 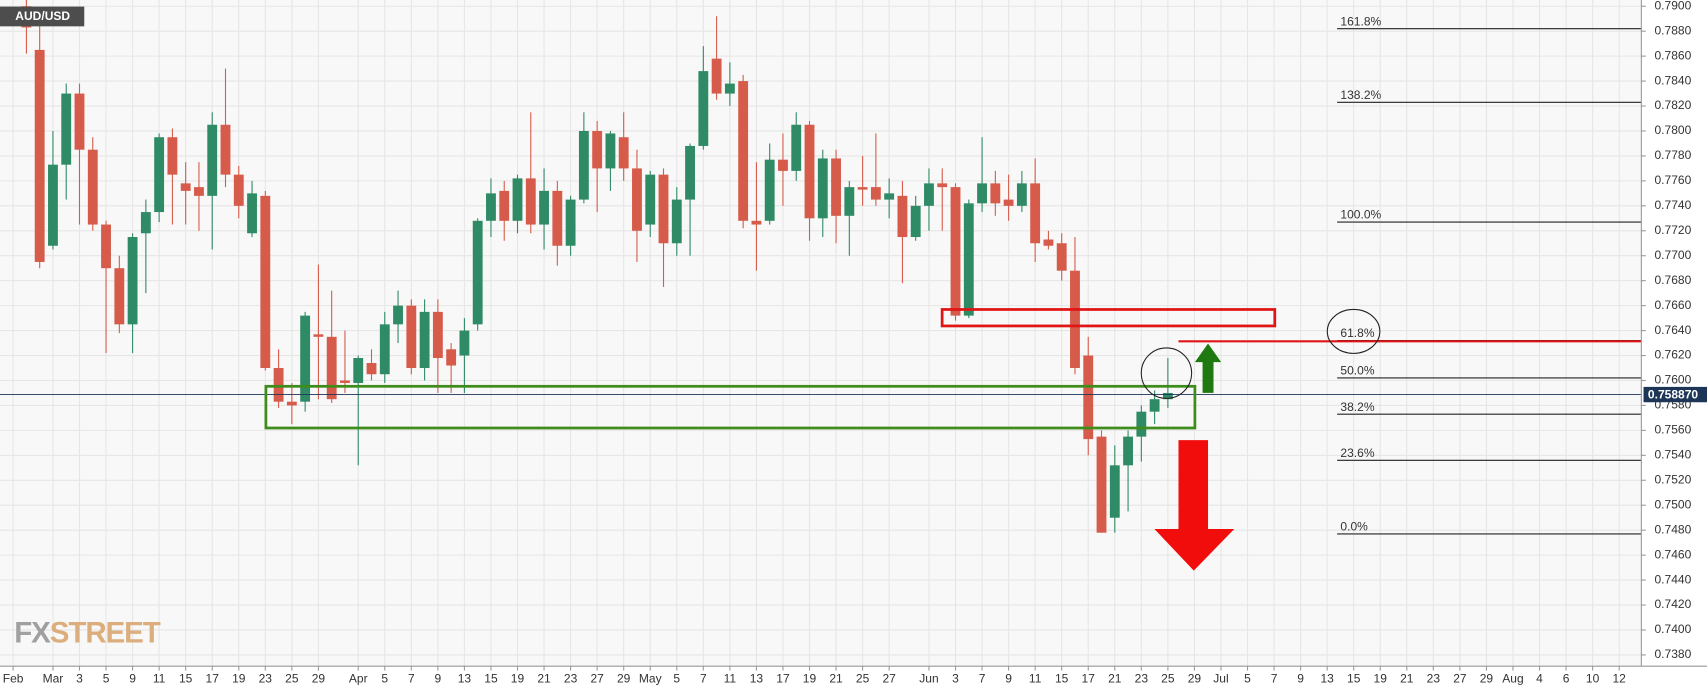 What do you see at coordinates (1672, 430) in the screenshot?
I see `y-tick-label: 0.7560` at bounding box center [1672, 430].